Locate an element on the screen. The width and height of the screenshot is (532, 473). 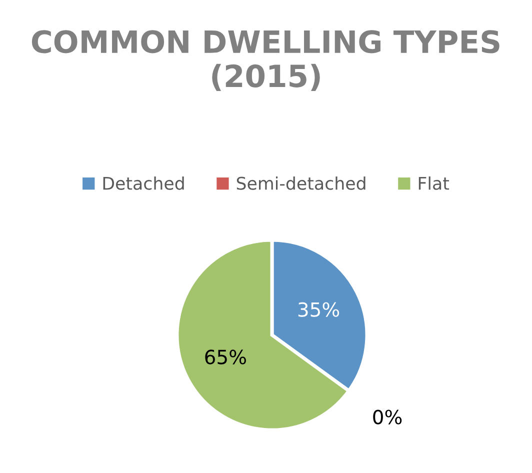
data-label: 35% is located at coordinates (319, 309).